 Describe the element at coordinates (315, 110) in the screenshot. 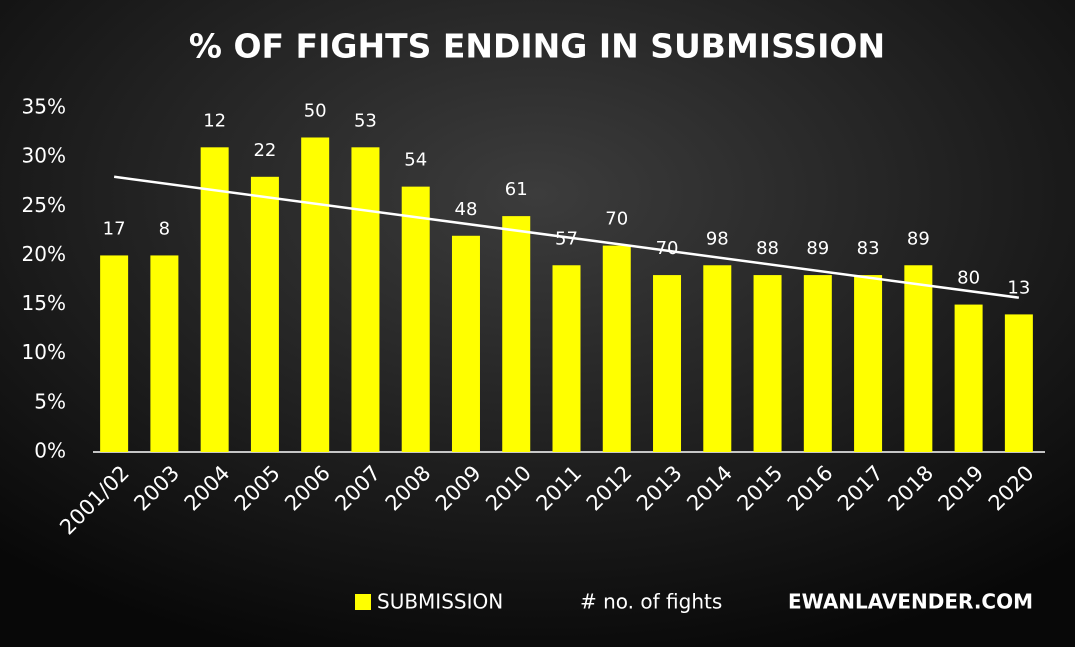

I see `data-label: 50` at that location.